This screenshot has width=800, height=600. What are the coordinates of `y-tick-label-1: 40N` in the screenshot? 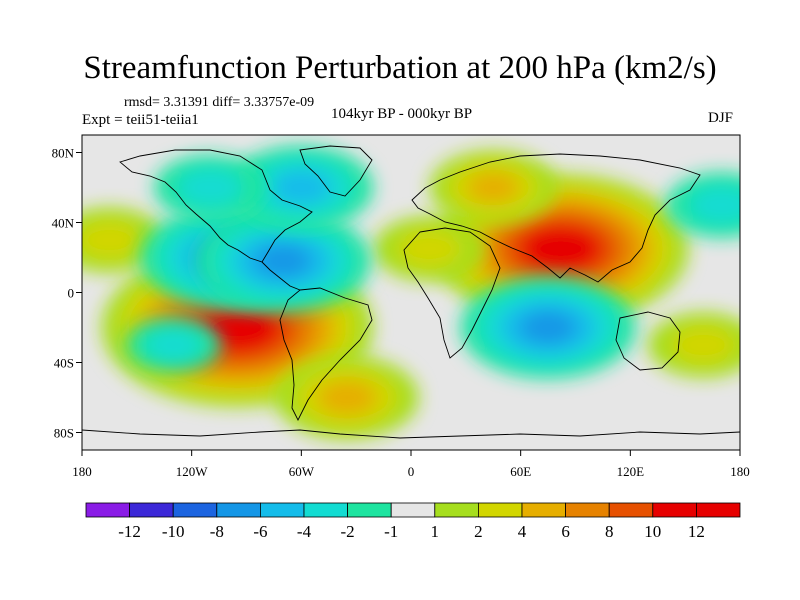 It's located at (63, 223).